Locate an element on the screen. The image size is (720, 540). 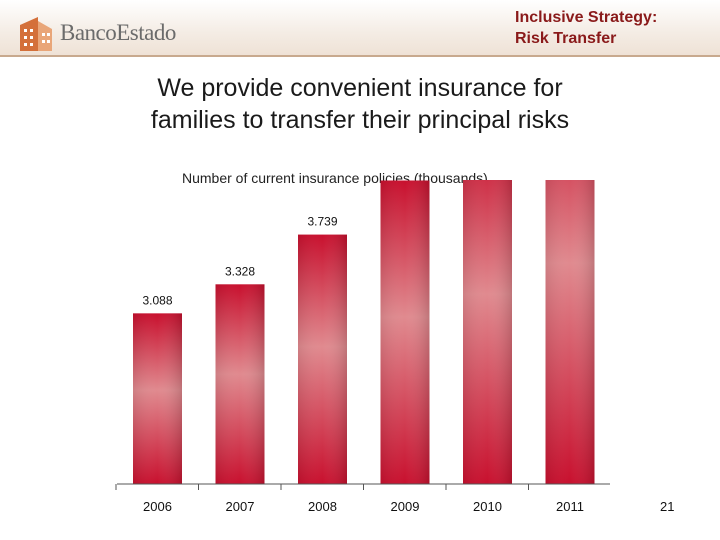
headline-line1: We provide convenient insurance for is located at coordinates (360, 88).